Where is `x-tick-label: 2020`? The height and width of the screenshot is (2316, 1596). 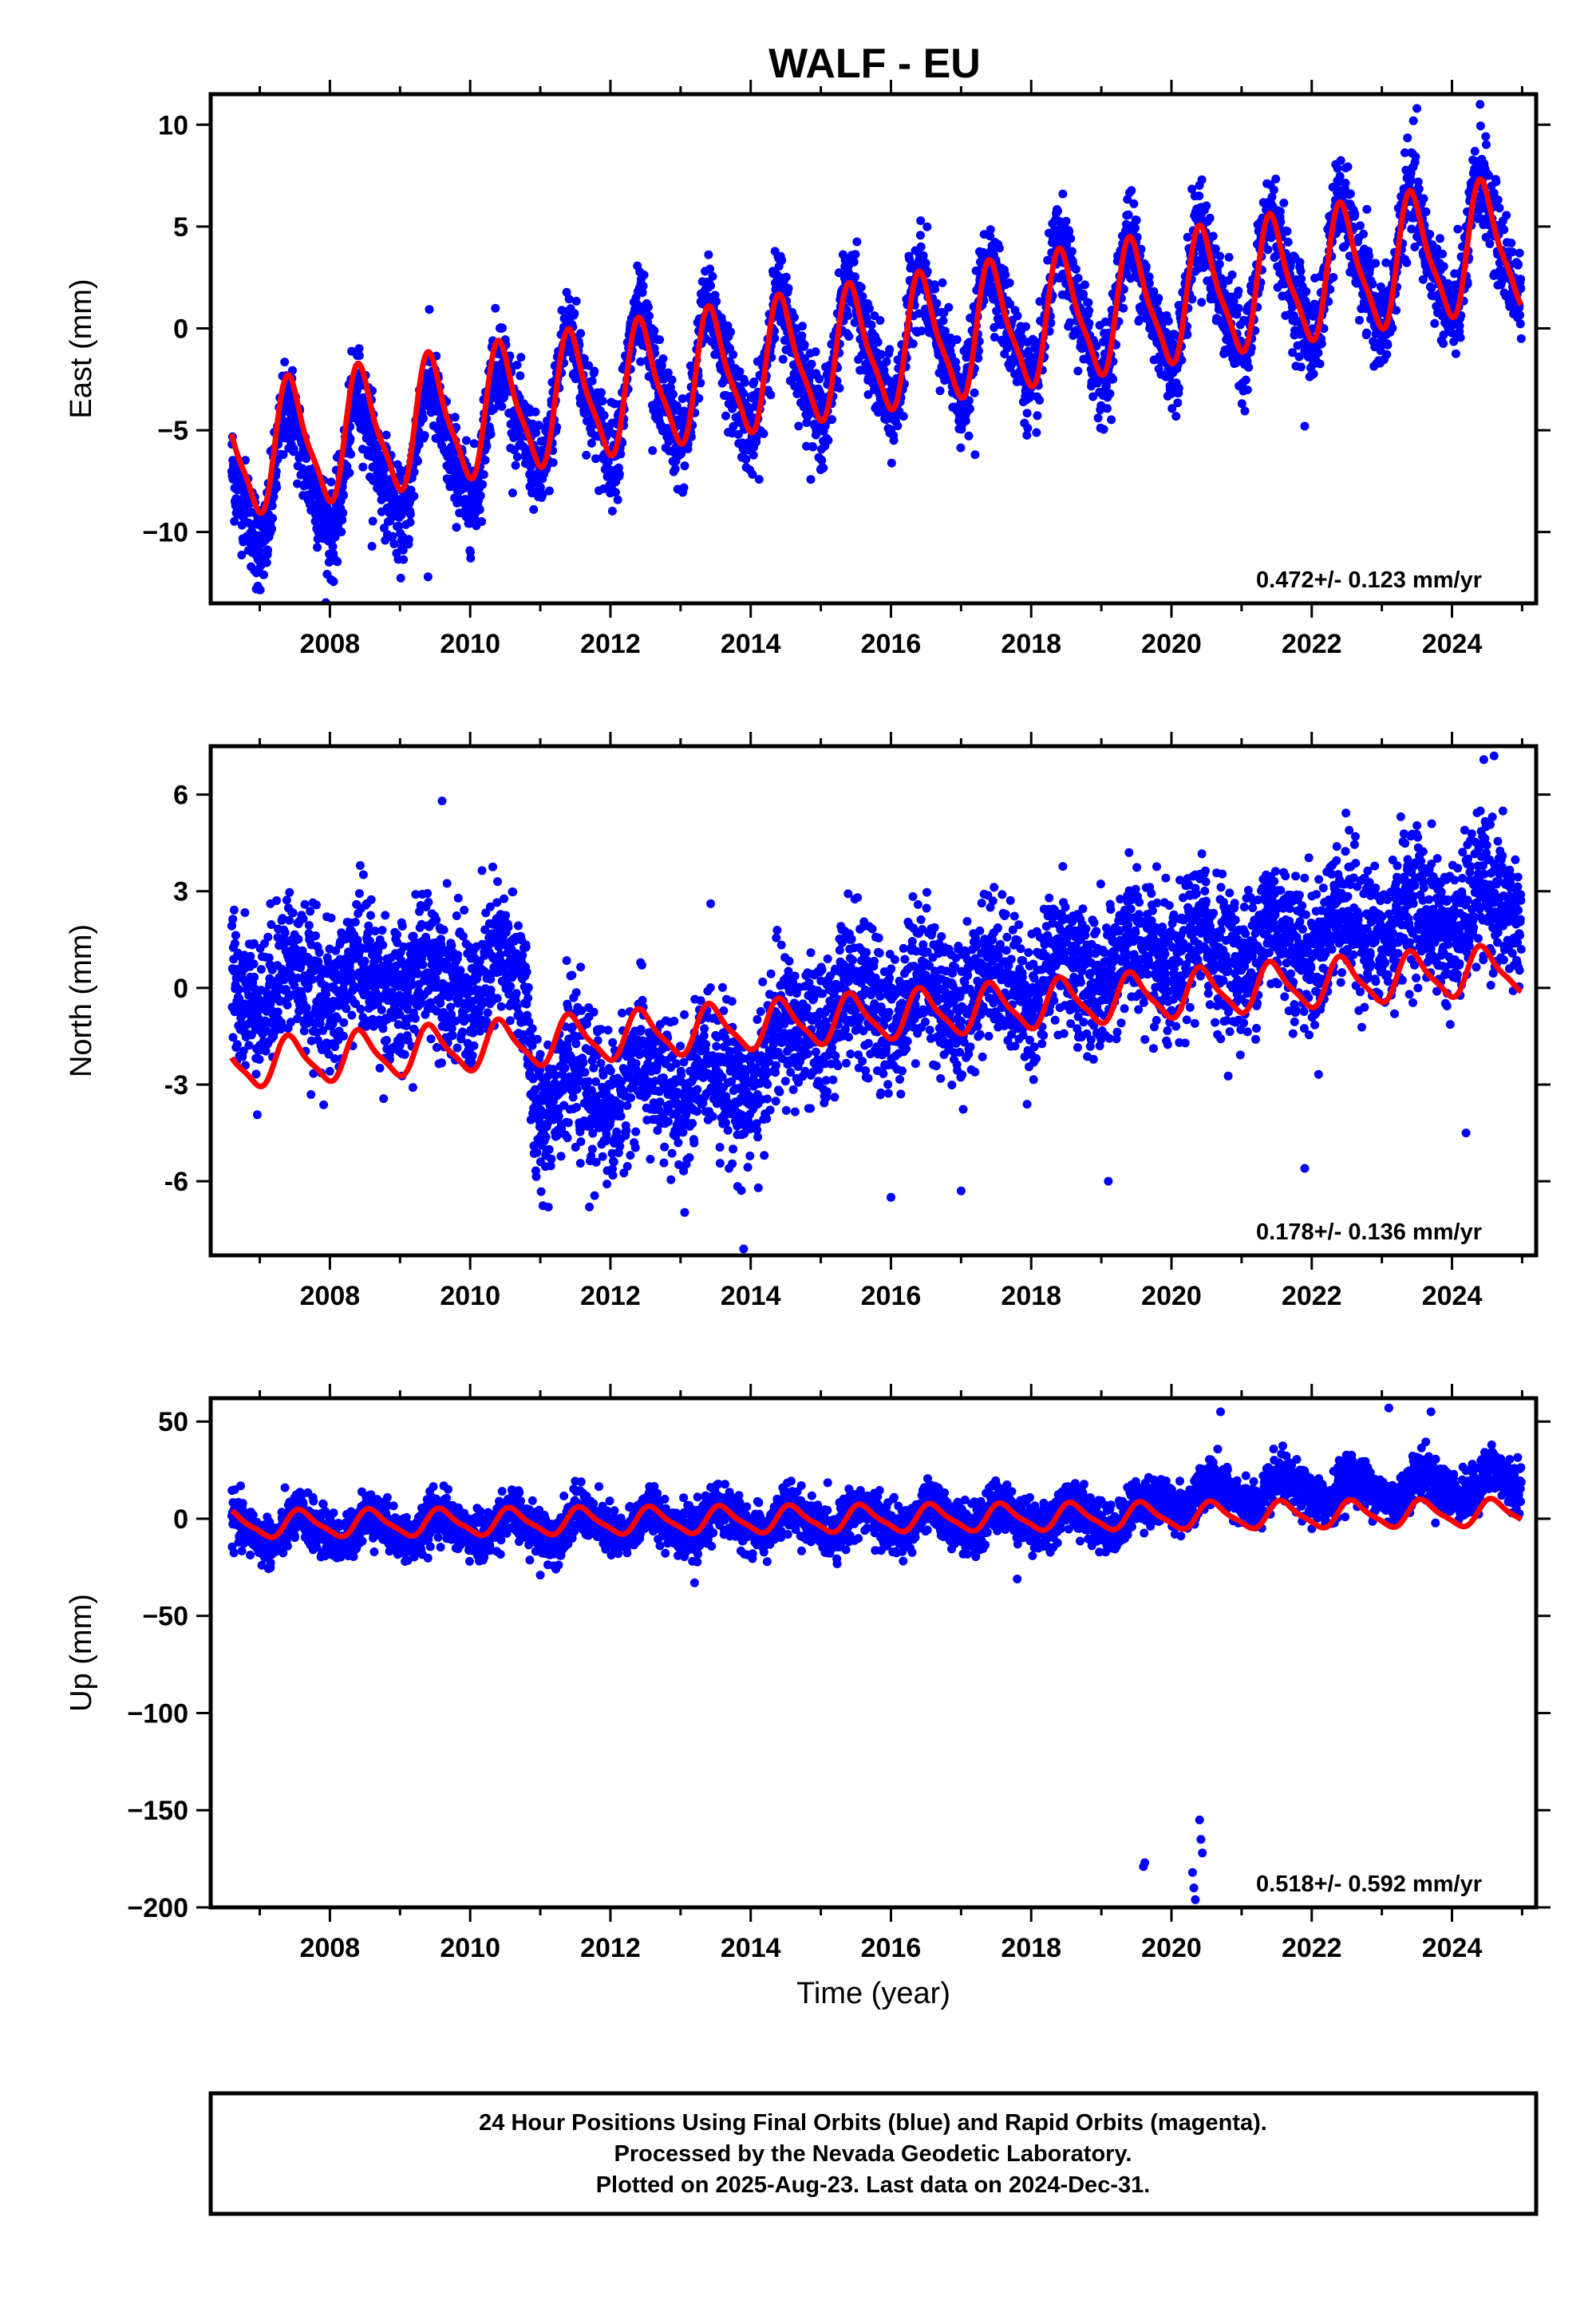
x-tick-label: 2020 is located at coordinates (1171, 644).